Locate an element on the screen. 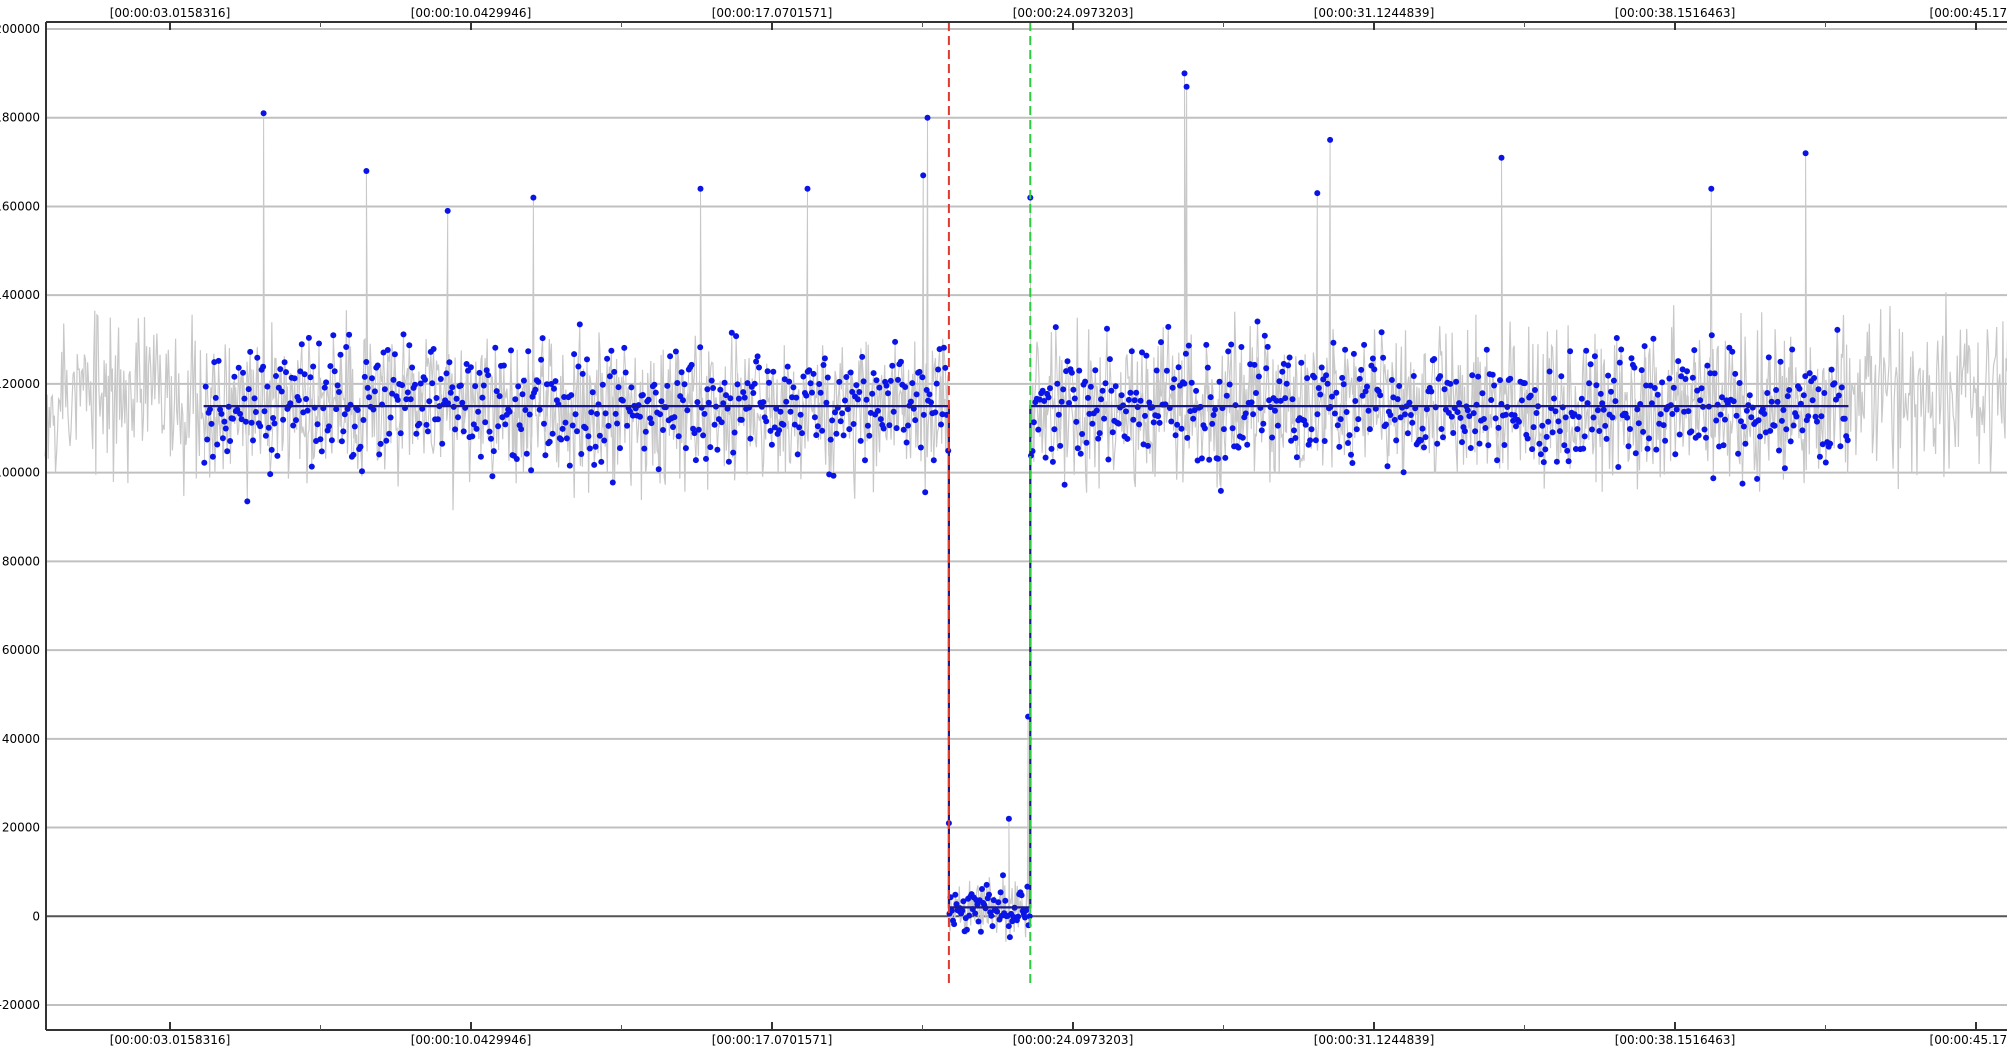 The image size is (2007, 1052). x-tick-label-bottom: [00:00:38.1516463] is located at coordinates (1675, 1040).